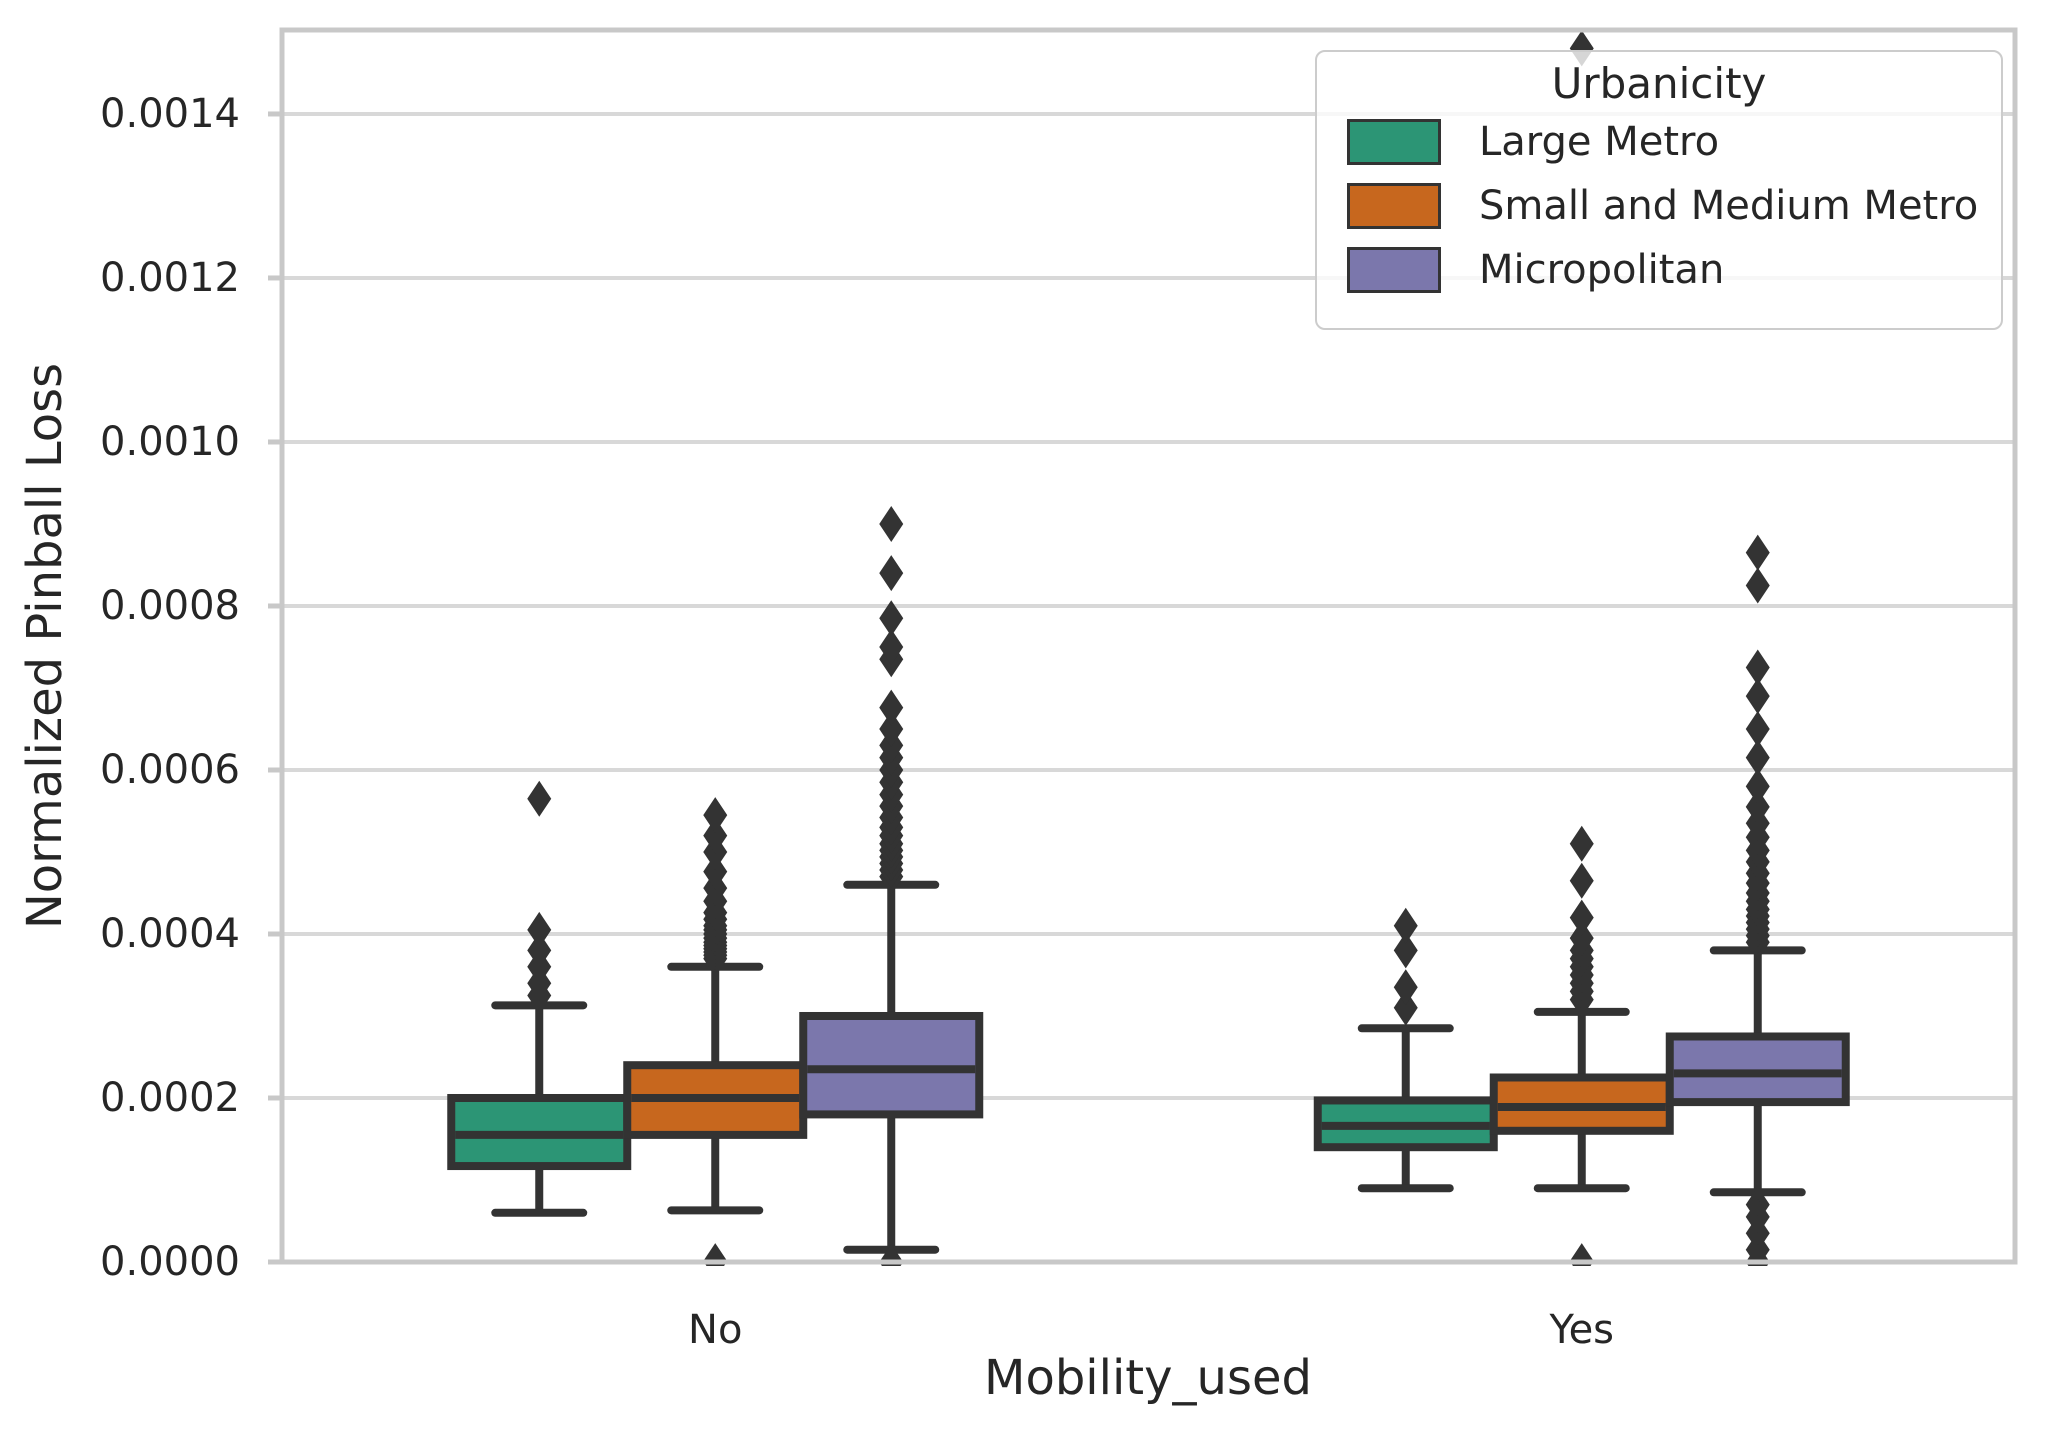 This screenshot has height=1448, width=2046. Describe the element at coordinates (45, 646) in the screenshot. I see `y-axis-label: Normalized Pinball Loss` at that location.